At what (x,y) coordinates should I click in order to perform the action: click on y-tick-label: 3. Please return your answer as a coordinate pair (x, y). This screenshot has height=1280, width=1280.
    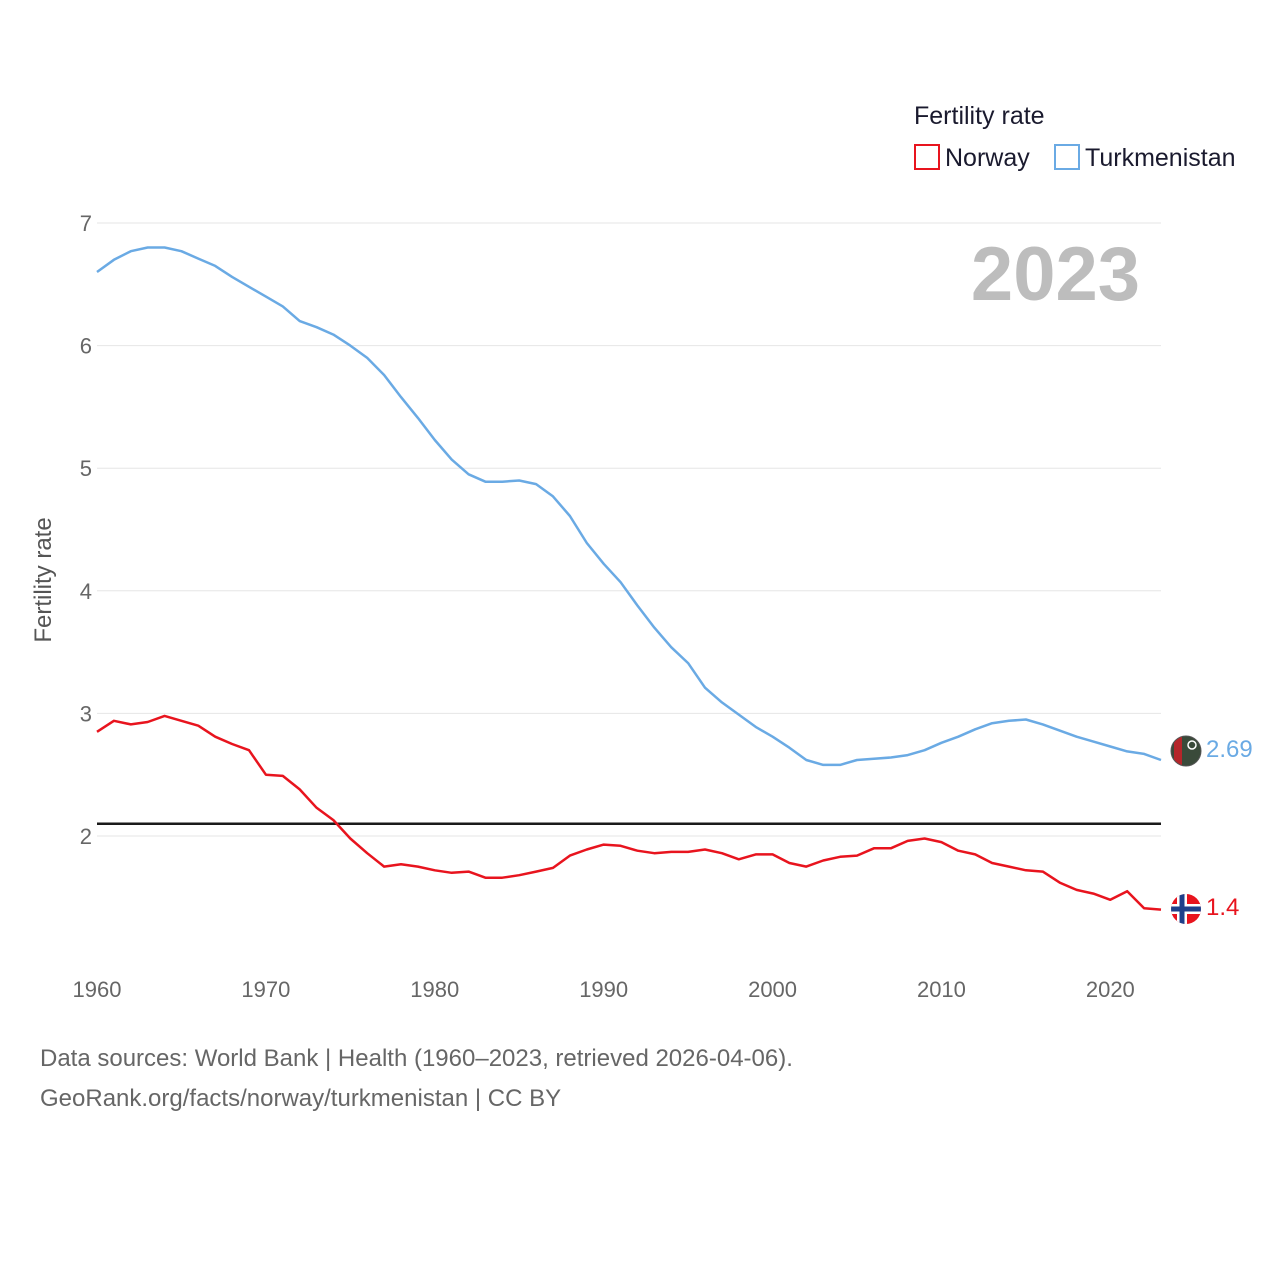
    Looking at the image, I should click on (86, 713).